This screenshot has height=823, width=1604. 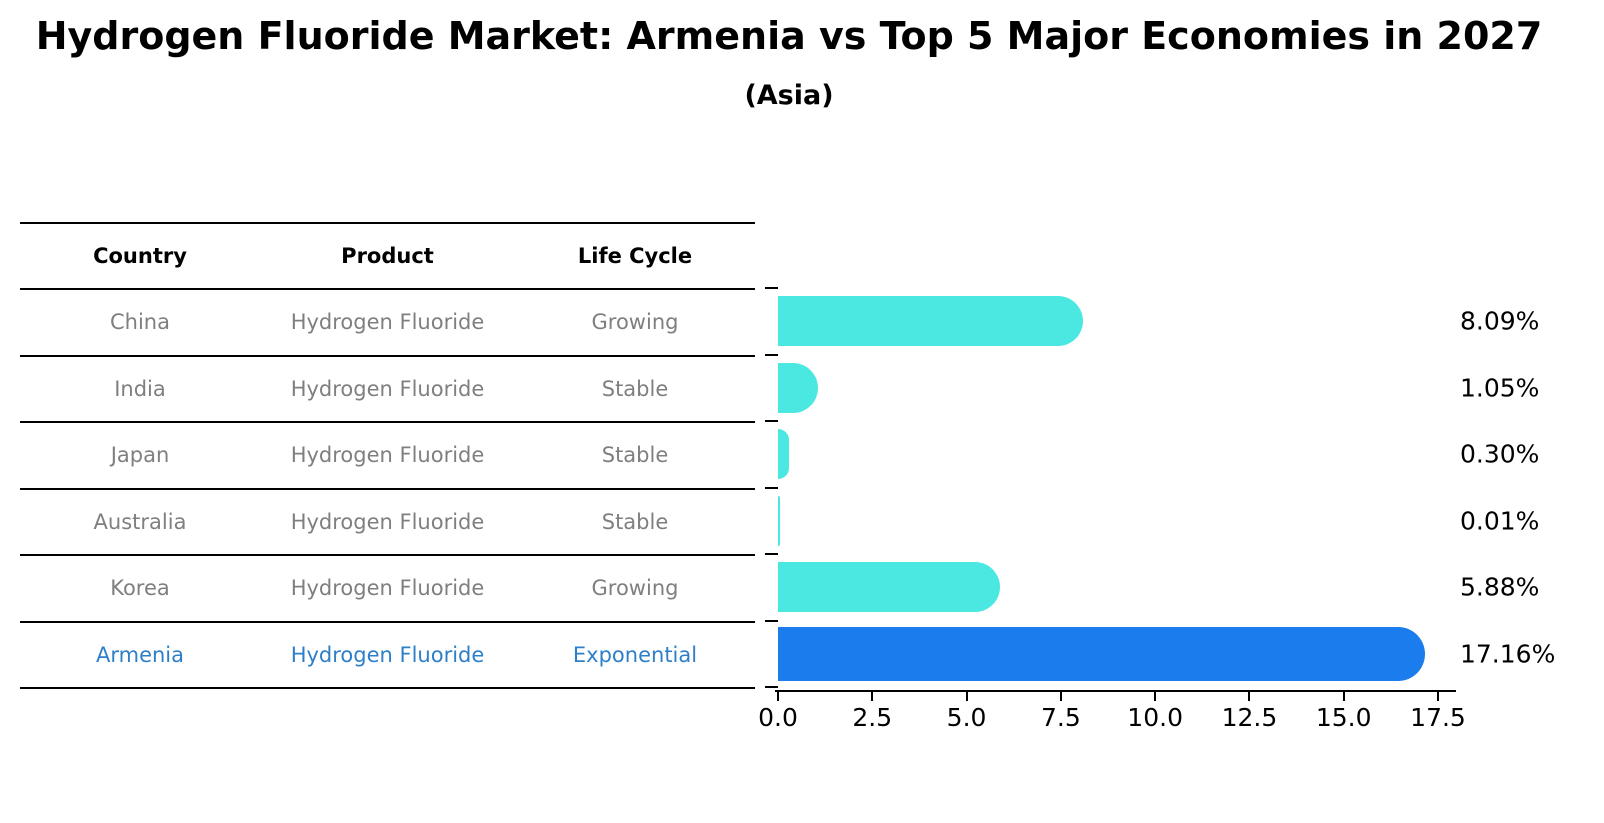 What do you see at coordinates (1249, 717) in the screenshot?
I see `x-axis-tick-label: 12.5` at bounding box center [1249, 717].